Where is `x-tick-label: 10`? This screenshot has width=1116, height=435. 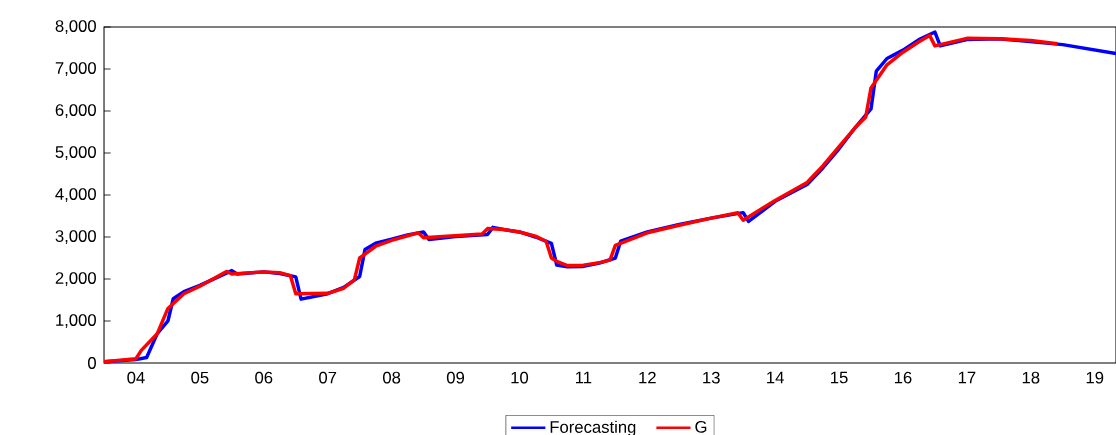 x-tick-label: 10 is located at coordinates (520, 377).